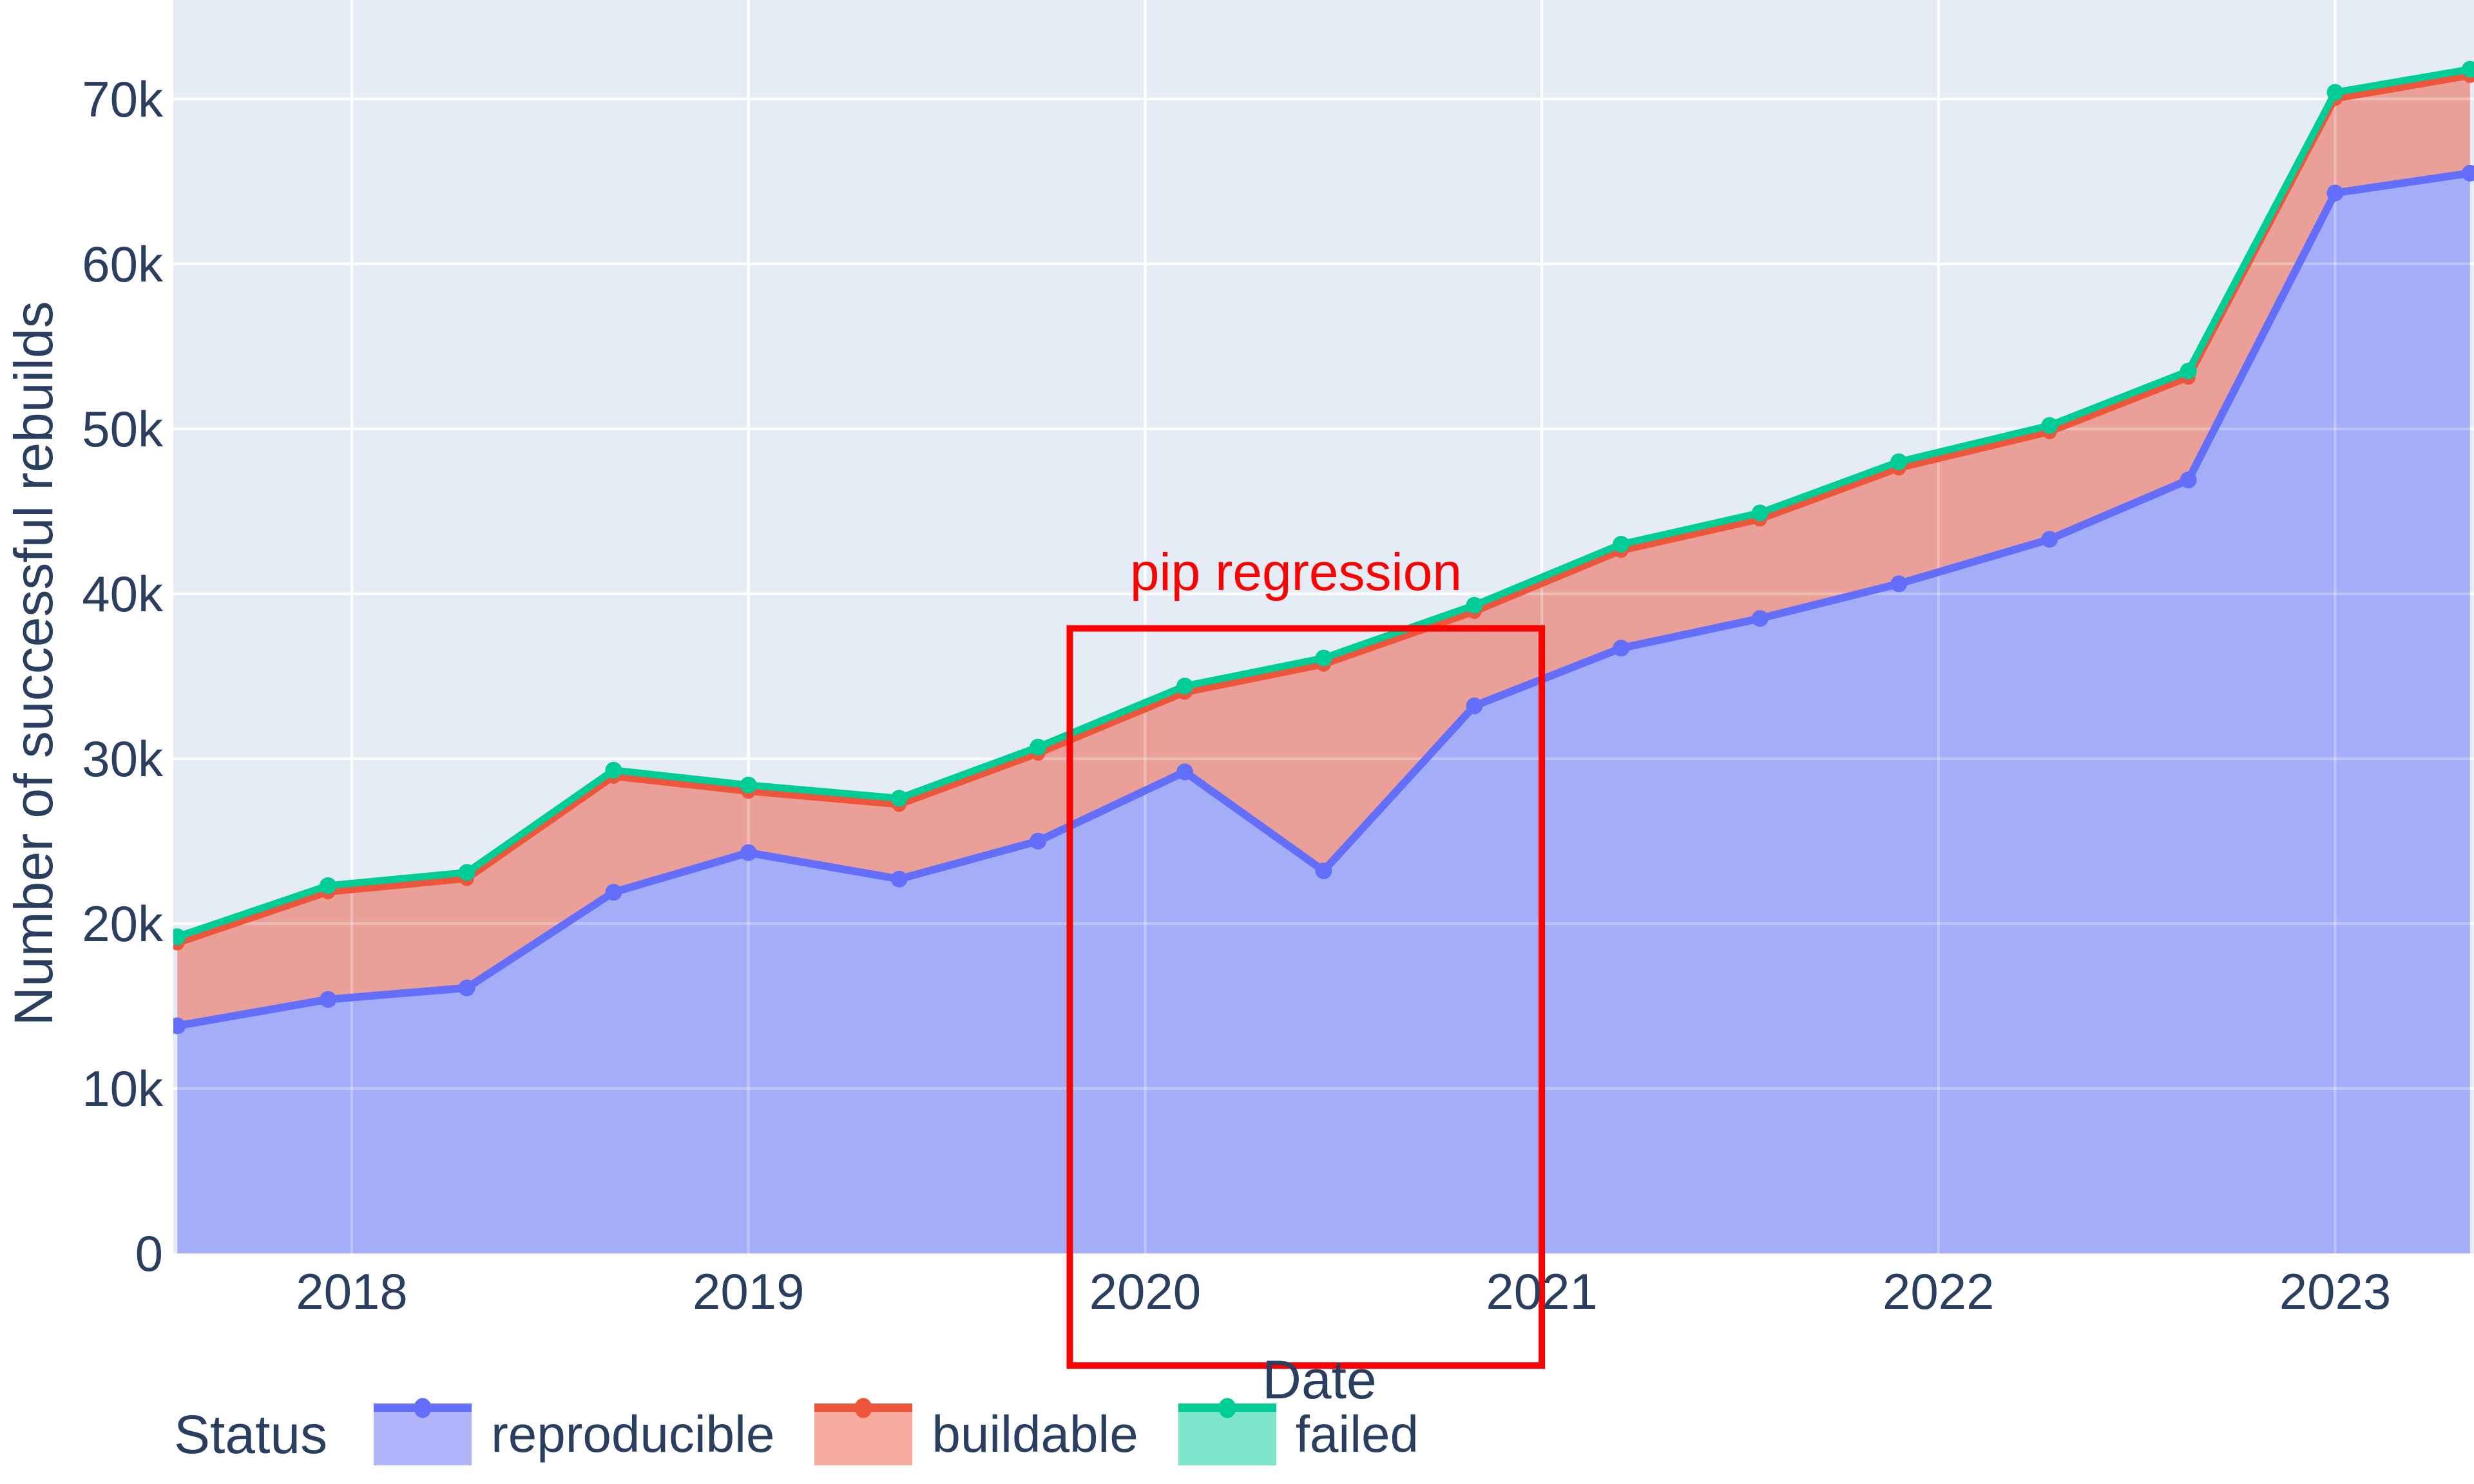 This screenshot has width=2474, height=1484. What do you see at coordinates (633, 1434) in the screenshot?
I see `legend-label: reproducible` at bounding box center [633, 1434].